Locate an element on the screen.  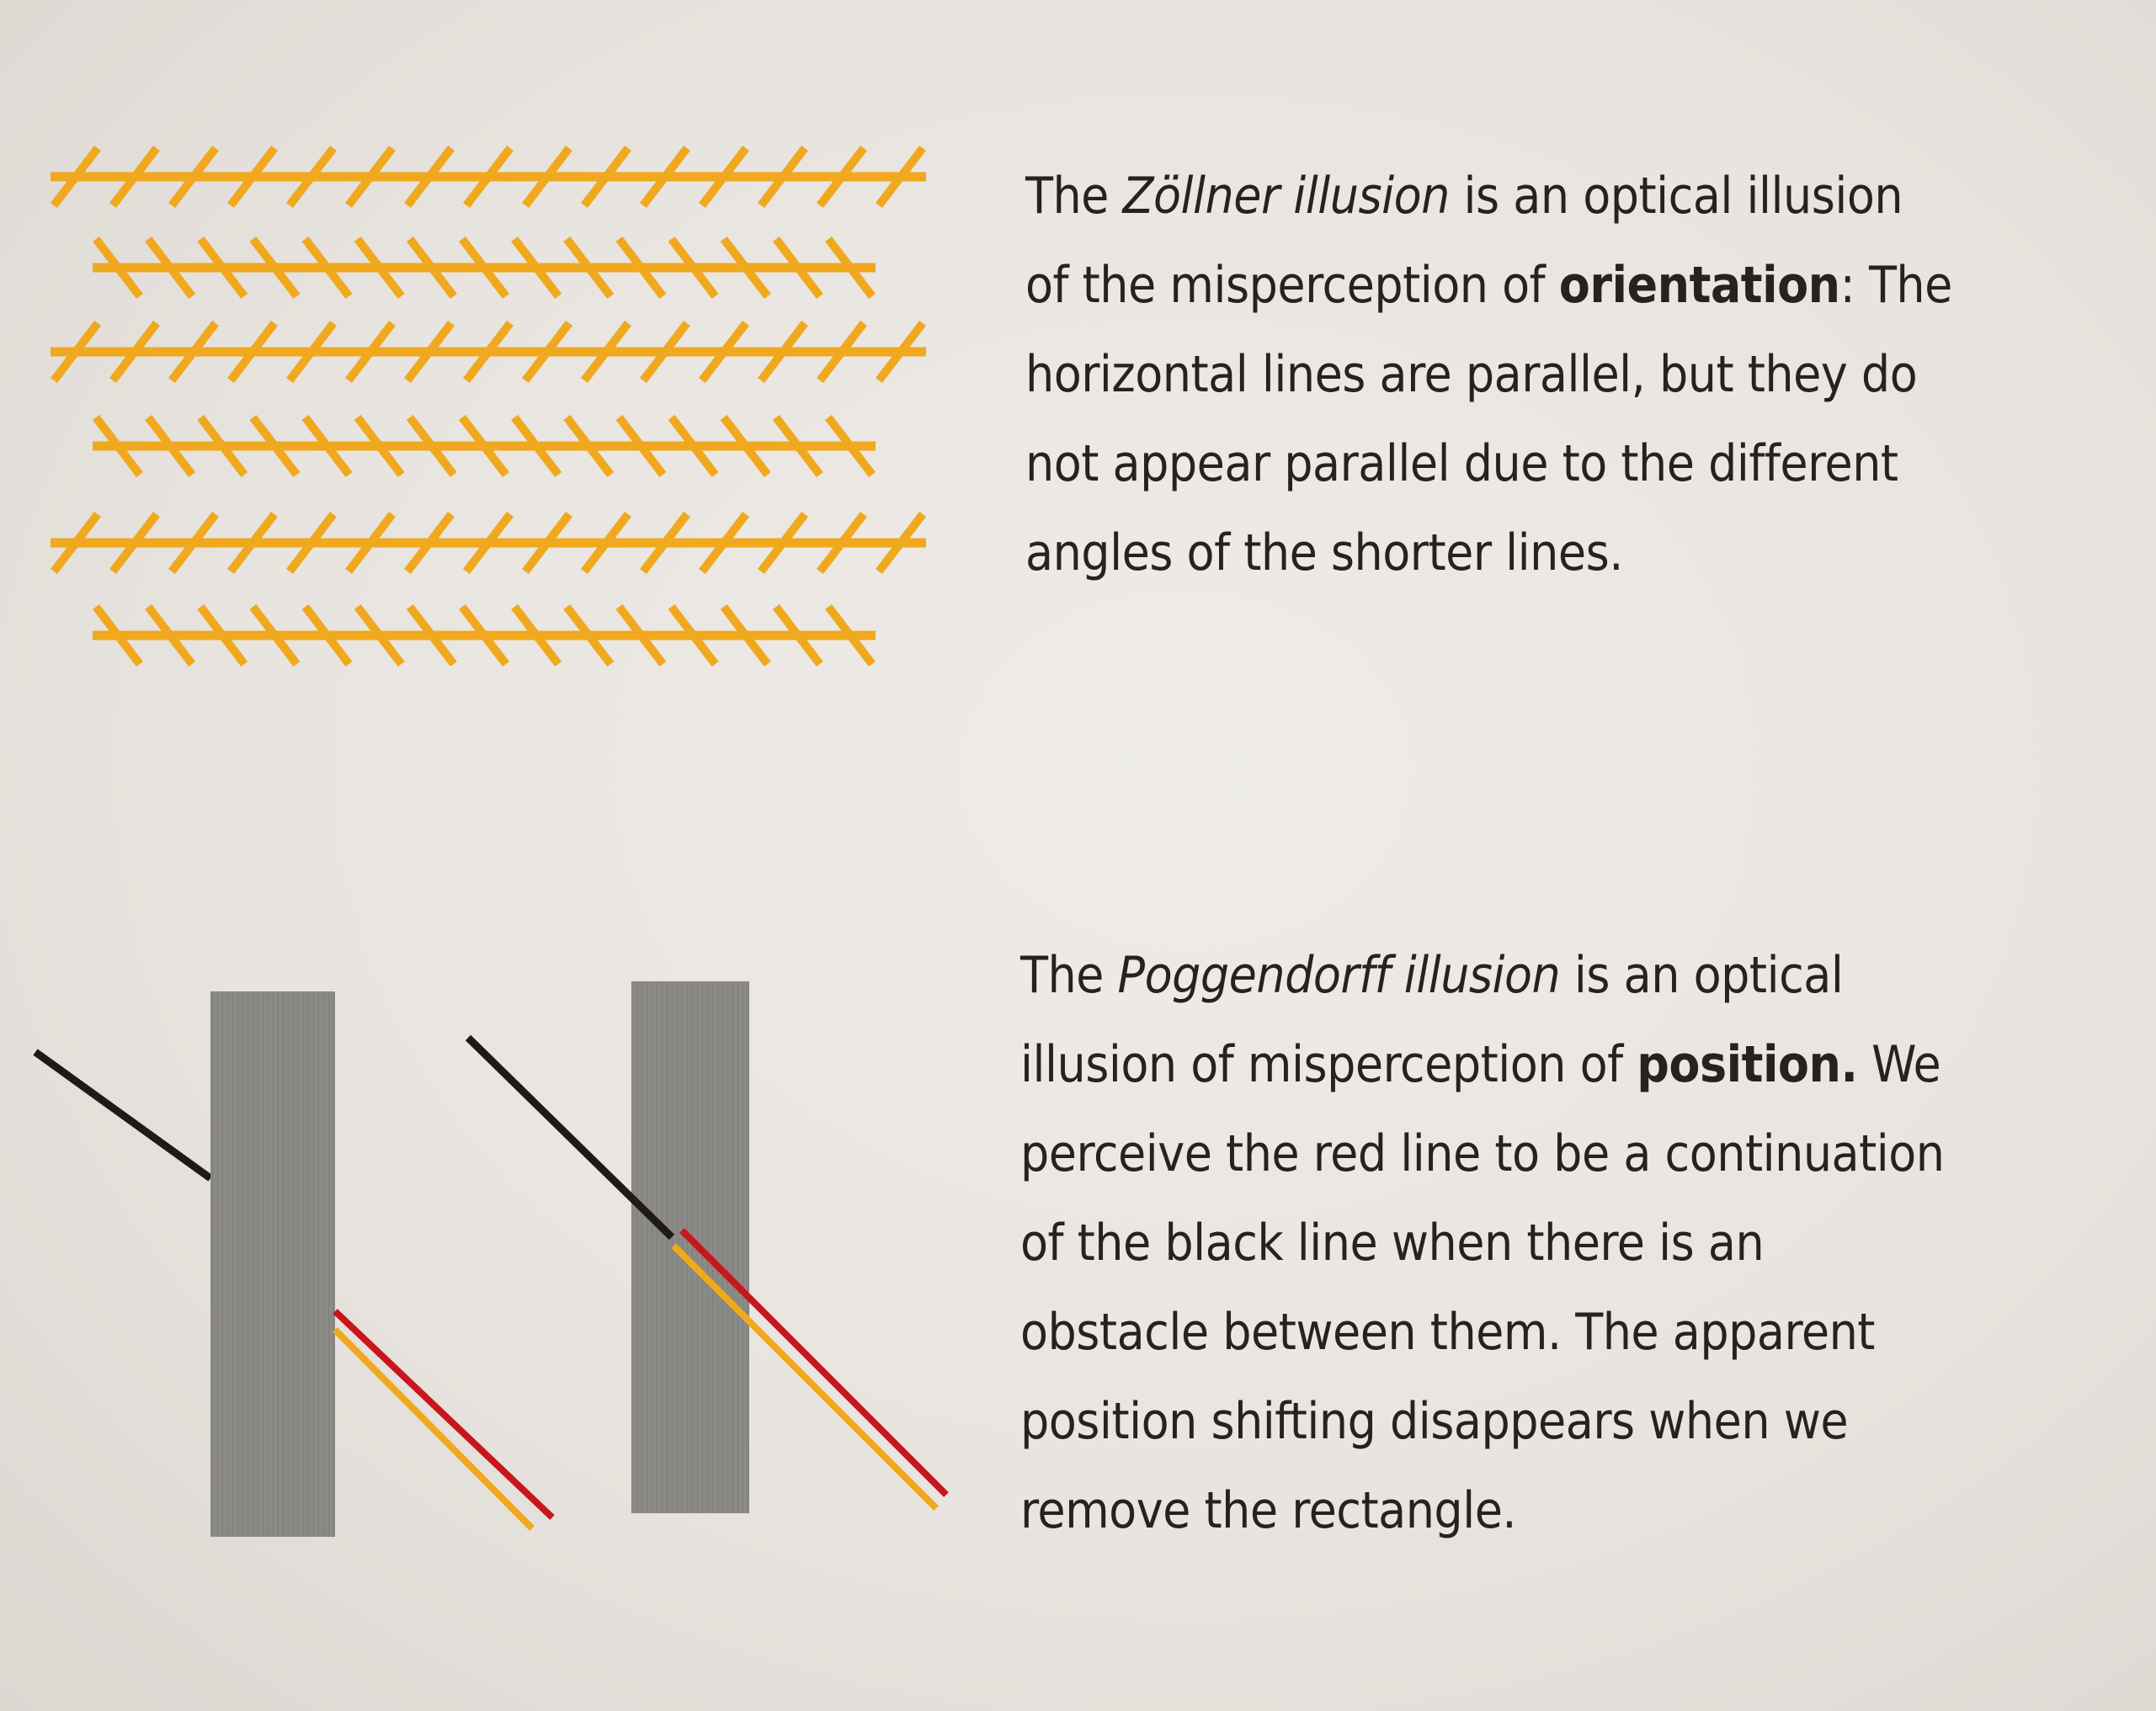
text-fragment: illusion of misperception of is located at coordinates (1329, 1064).